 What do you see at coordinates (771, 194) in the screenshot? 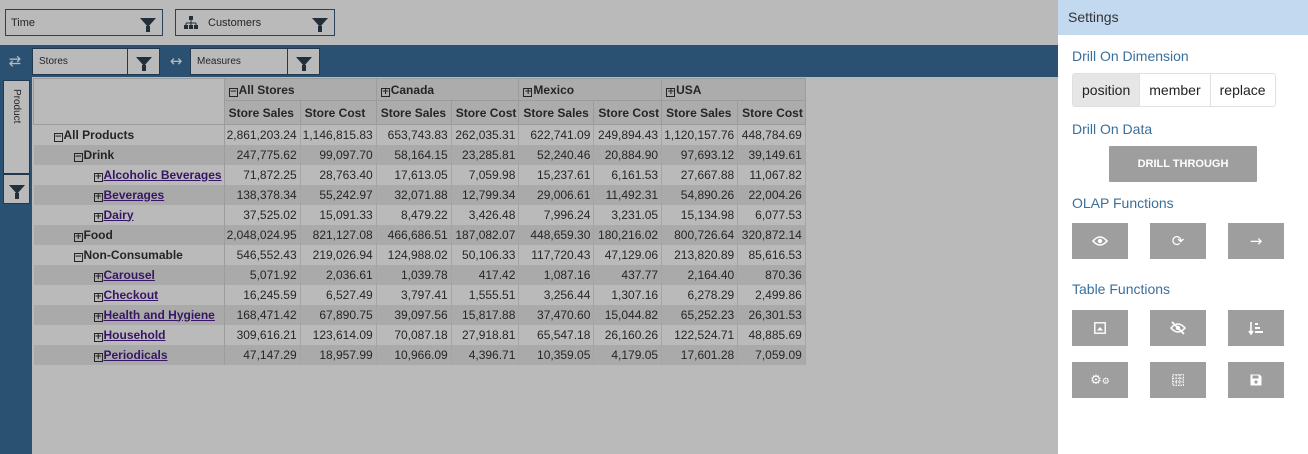
I see `value-cell: 22,004.26` at bounding box center [771, 194].